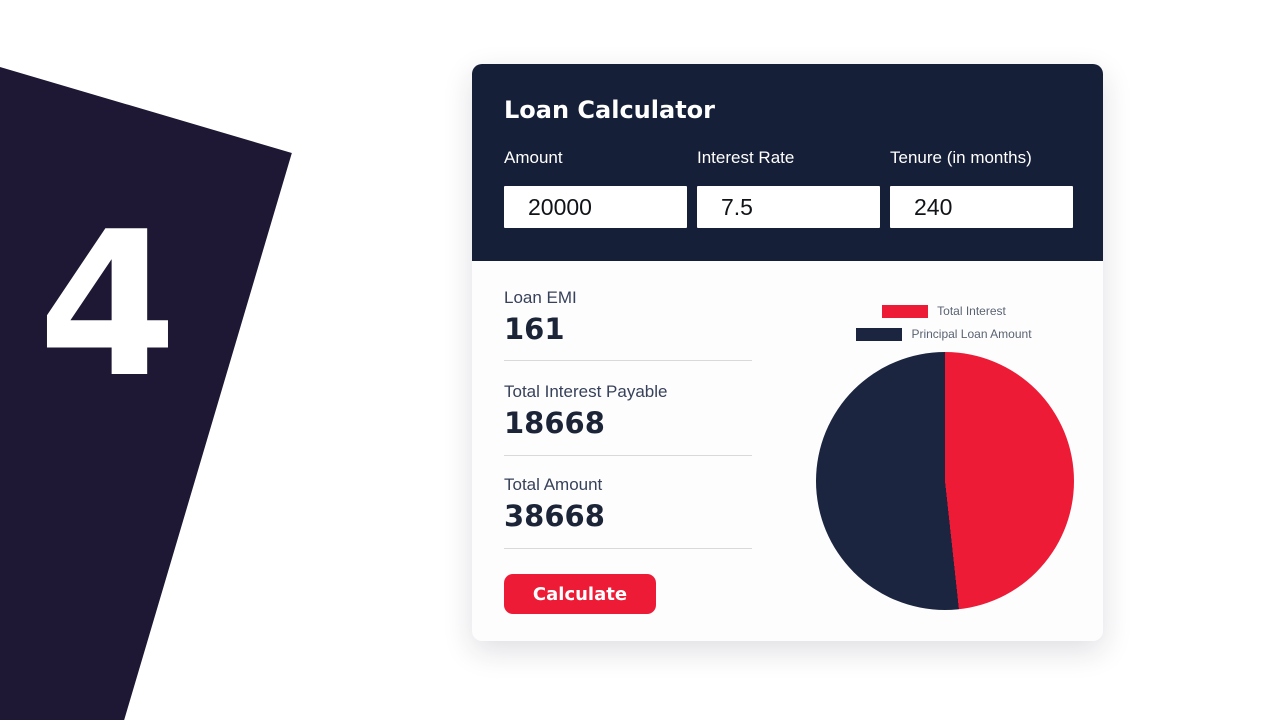  Describe the element at coordinates (945, 481) in the screenshot. I see `pie-chart` at that location.